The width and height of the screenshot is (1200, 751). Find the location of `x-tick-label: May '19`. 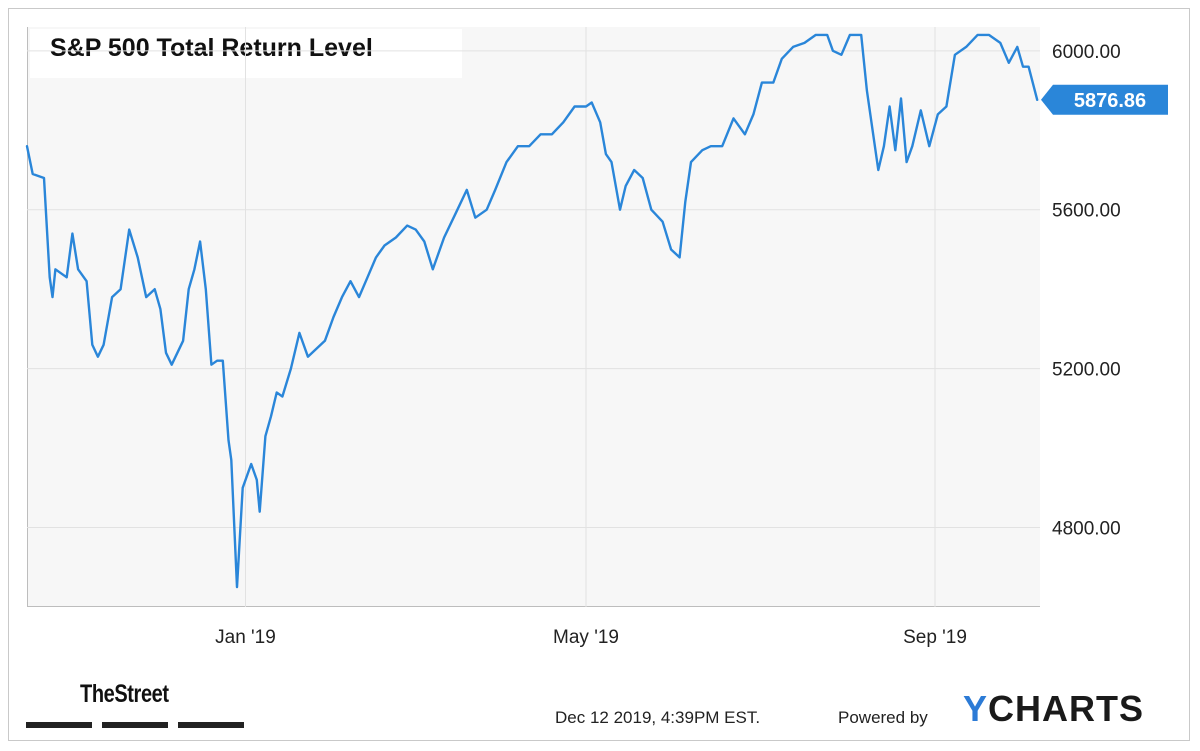

x-tick-label: May '19 is located at coordinates (586, 637).